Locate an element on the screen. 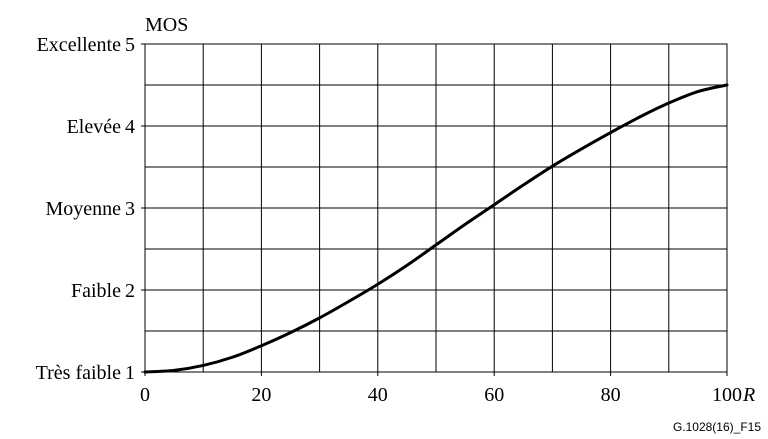 The width and height of the screenshot is (768, 439). y-tick-label: Faible 2 is located at coordinates (103, 291).